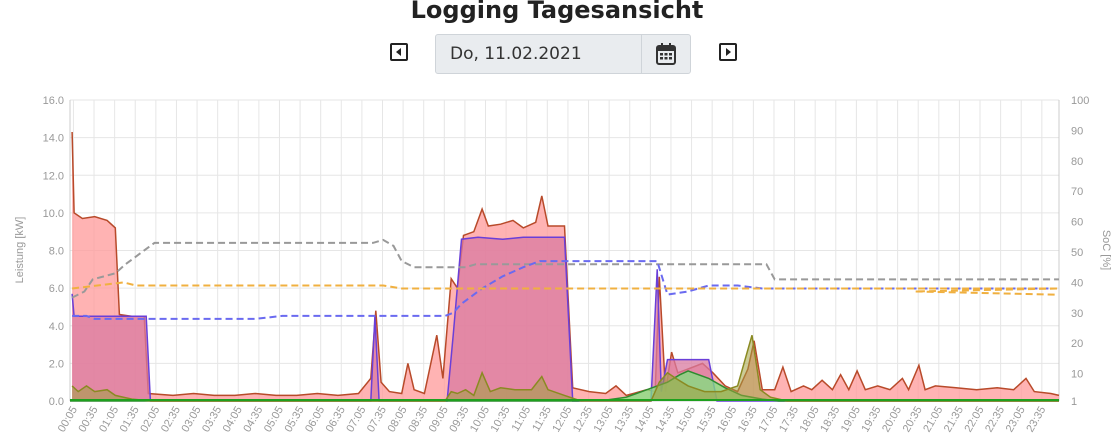 The height and width of the screenshot is (440, 1114). Describe the element at coordinates (1077, 375) in the screenshot. I see `y-tick-right: 10` at that location.